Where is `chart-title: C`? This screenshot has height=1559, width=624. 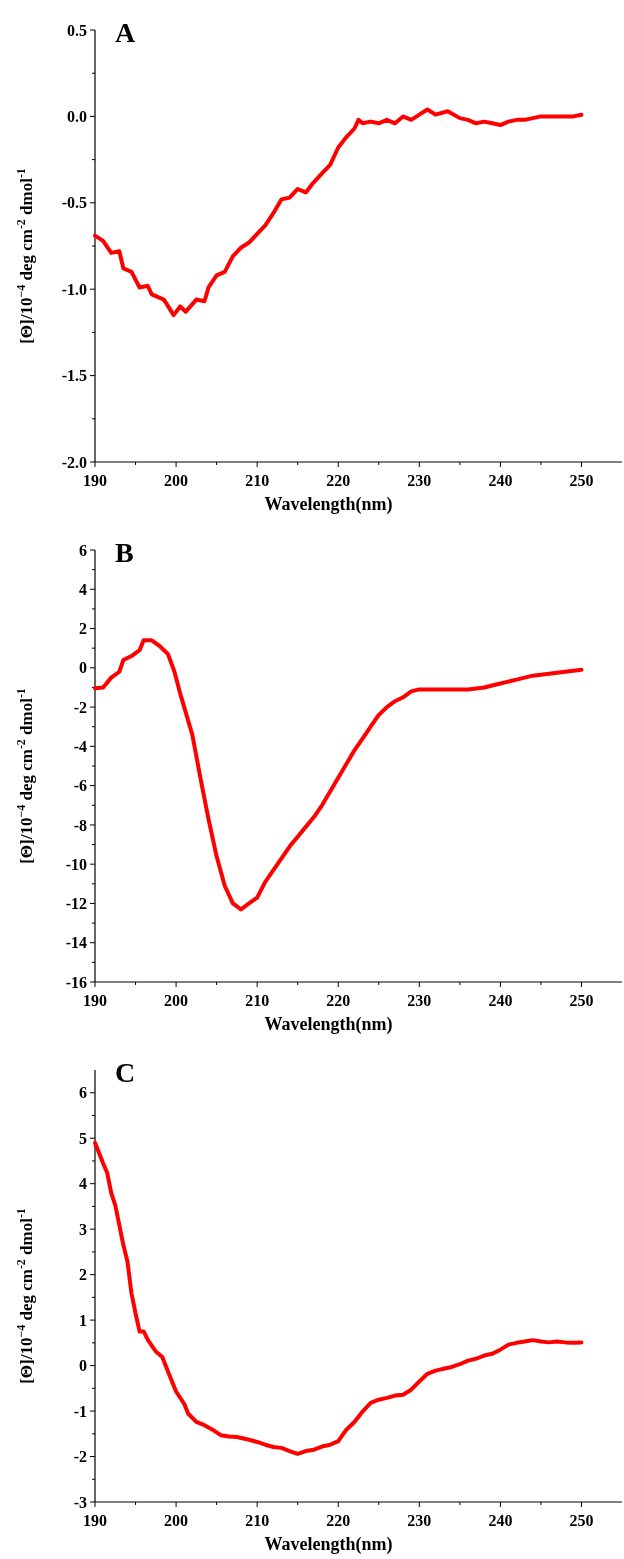
chart-title: C is located at coordinates (125, 1072).